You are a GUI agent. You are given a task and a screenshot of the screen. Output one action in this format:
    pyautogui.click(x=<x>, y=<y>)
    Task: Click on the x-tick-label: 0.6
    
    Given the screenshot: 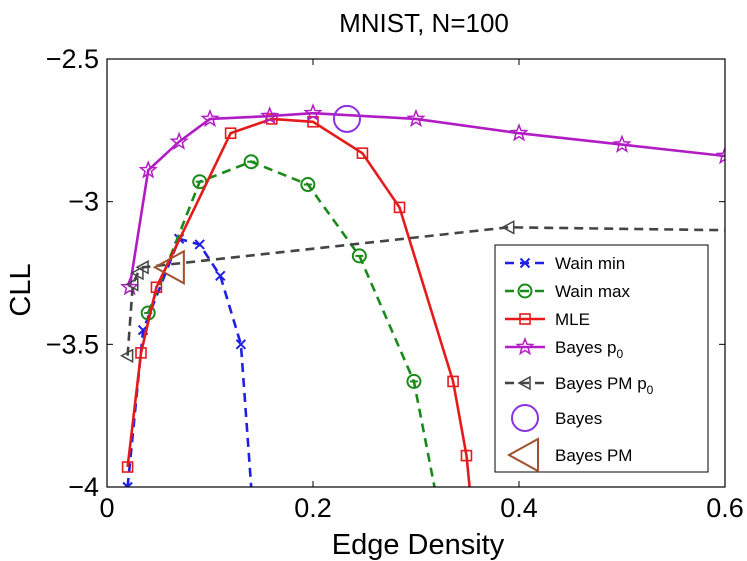 What is the action you would take?
    pyautogui.click(x=725, y=508)
    